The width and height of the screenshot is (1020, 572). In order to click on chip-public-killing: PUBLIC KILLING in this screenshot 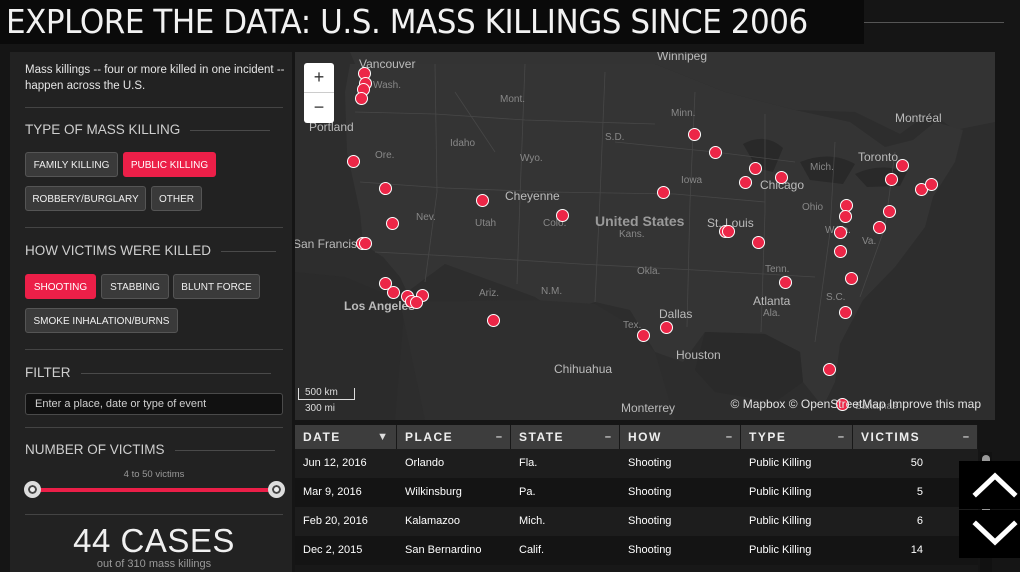, I will do `click(169, 164)`.